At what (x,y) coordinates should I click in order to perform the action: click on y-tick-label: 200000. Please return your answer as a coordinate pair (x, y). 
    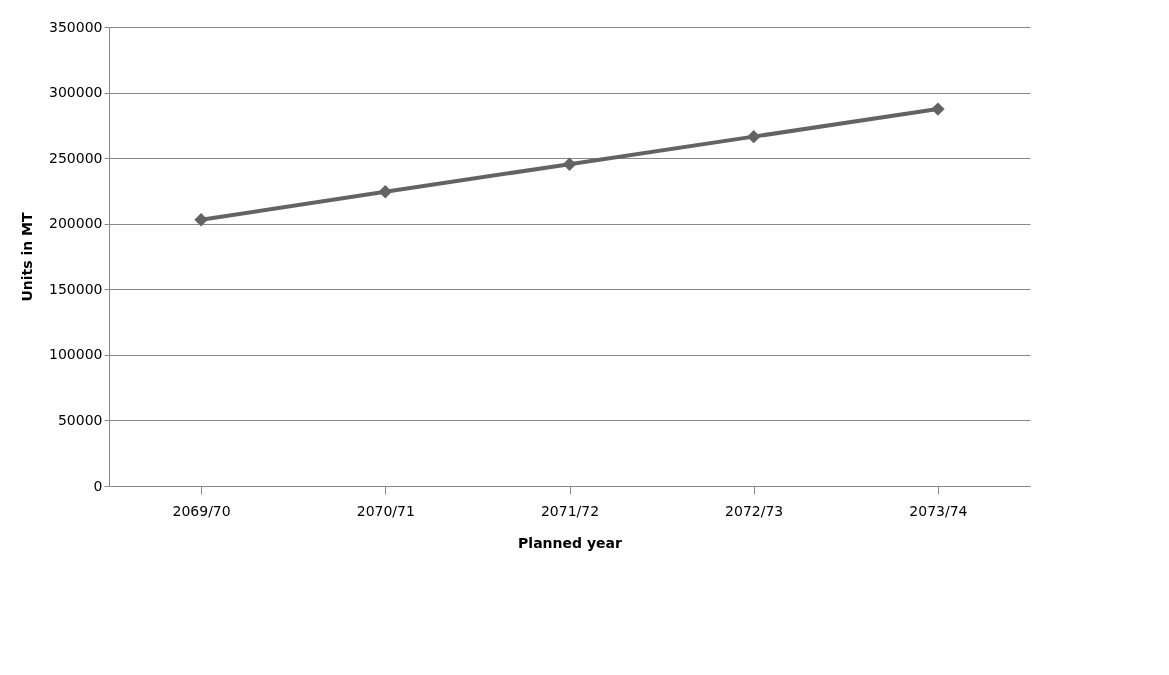
    Looking at the image, I should click on (76, 223).